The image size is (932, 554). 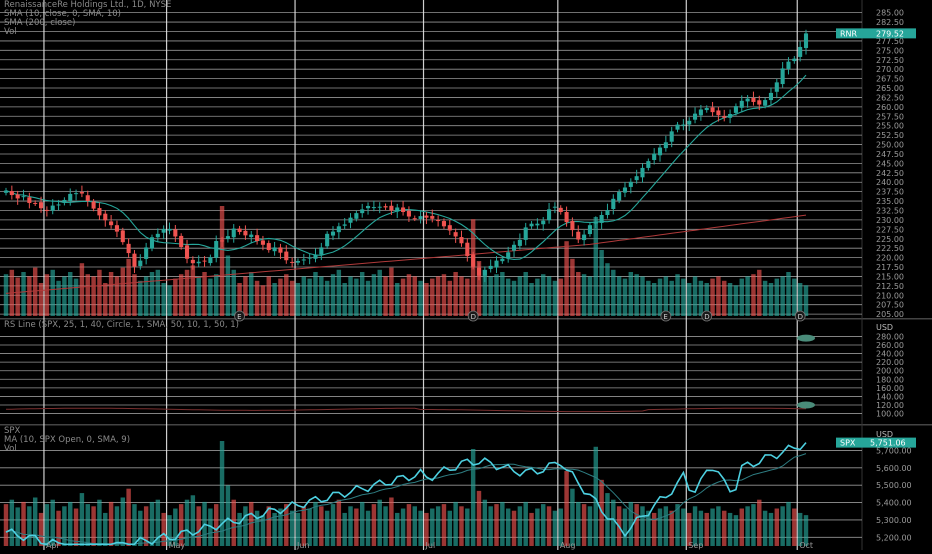 I want to click on price-tick-label: 242.50, so click(x=890, y=173).